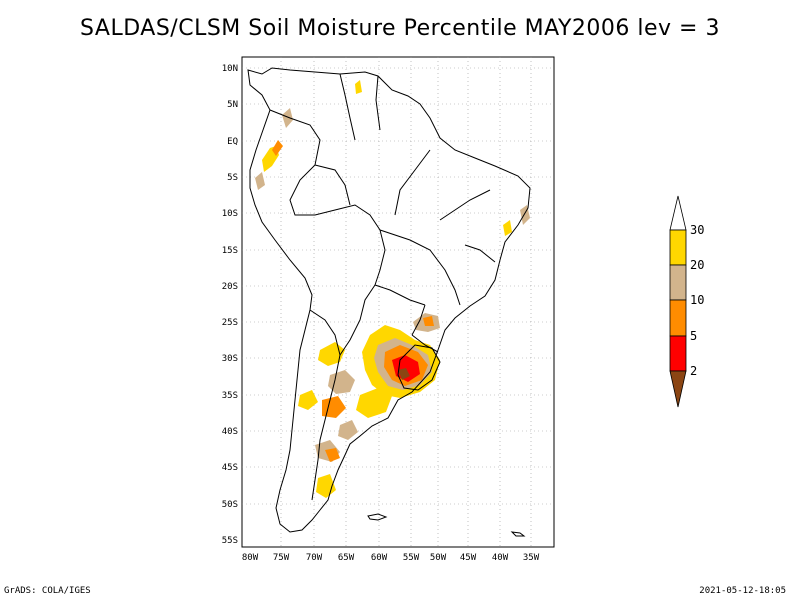  I want to click on lon-label: 80W, so click(250, 558).